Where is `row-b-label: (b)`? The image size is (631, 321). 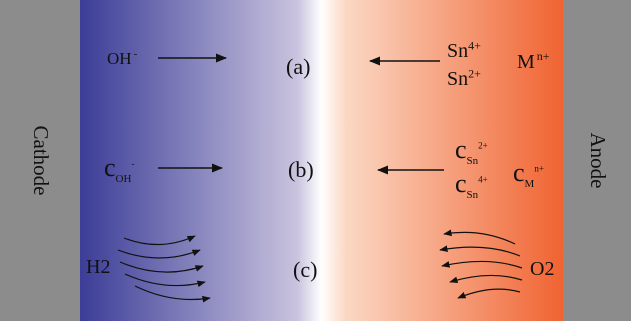
row-b-label: (b) is located at coordinates (301, 169).